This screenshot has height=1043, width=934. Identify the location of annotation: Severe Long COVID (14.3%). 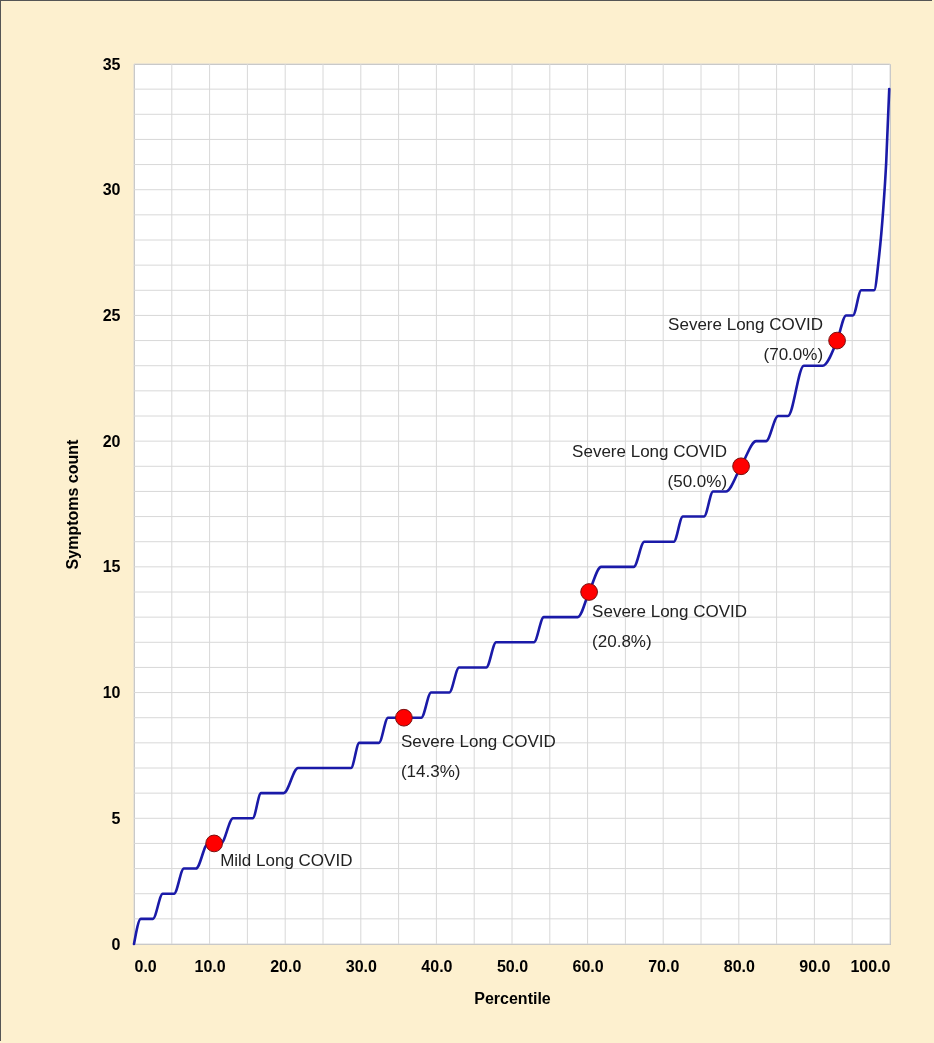
(478, 756).